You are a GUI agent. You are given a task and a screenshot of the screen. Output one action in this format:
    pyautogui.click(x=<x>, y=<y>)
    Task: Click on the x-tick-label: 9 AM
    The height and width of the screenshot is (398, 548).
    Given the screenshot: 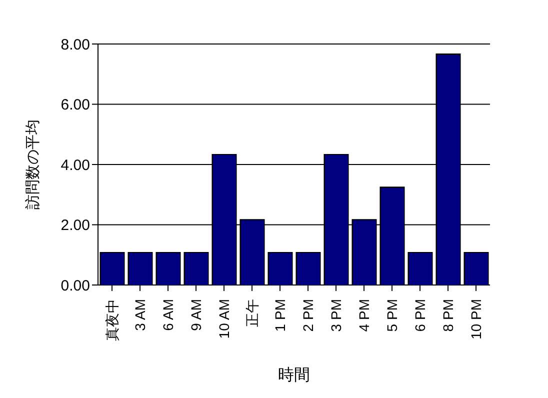 What is the action you would take?
    pyautogui.click(x=196, y=315)
    